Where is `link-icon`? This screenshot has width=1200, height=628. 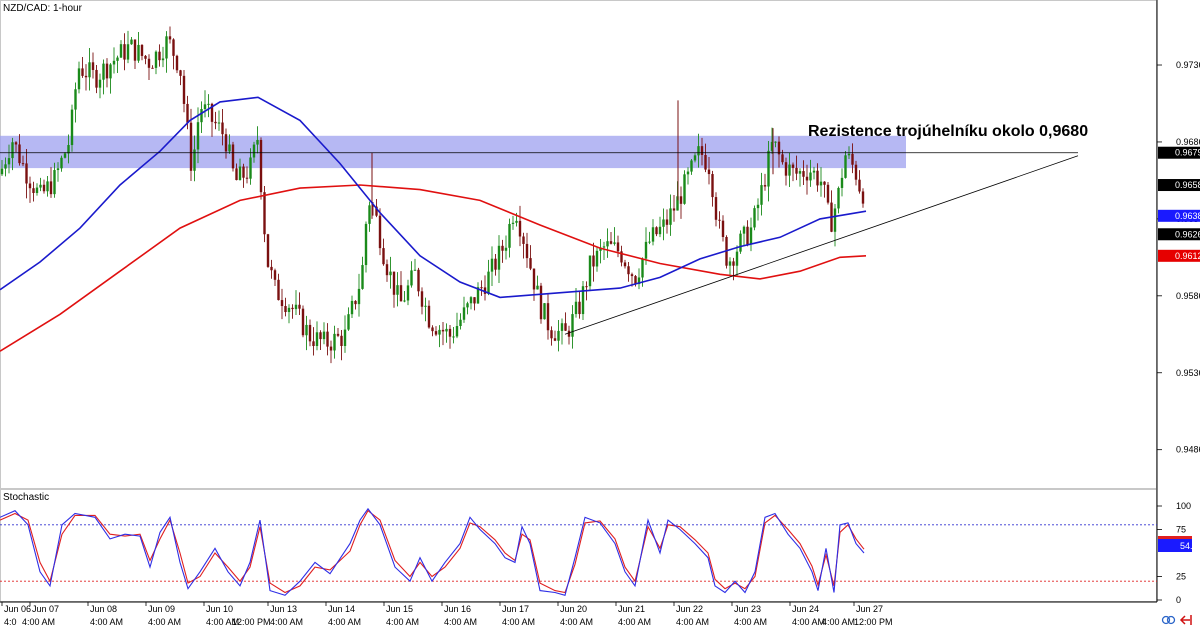
link-icon is located at coordinates (1168, 620).